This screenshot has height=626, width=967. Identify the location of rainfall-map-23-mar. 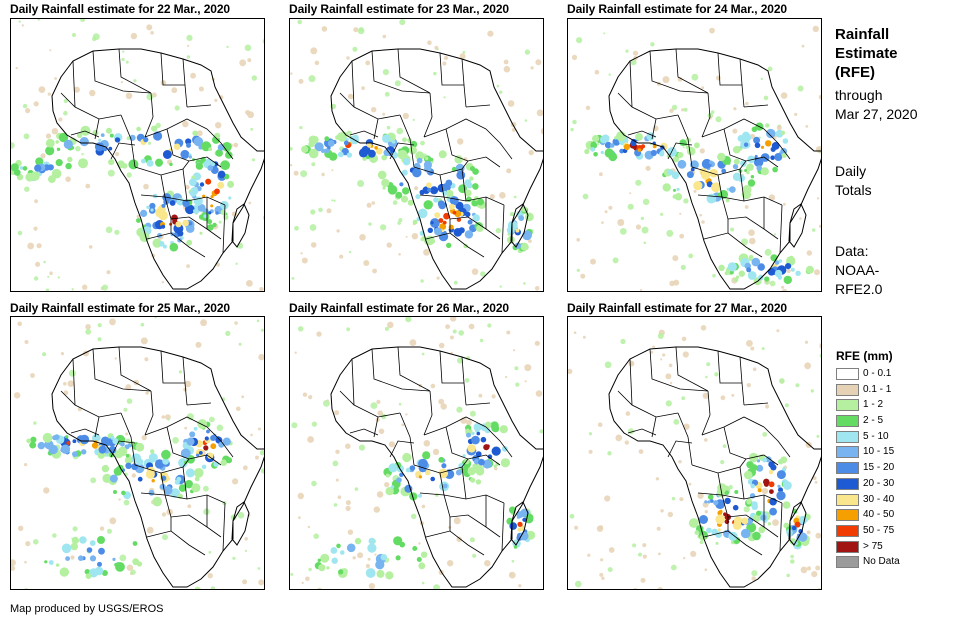
(416, 155).